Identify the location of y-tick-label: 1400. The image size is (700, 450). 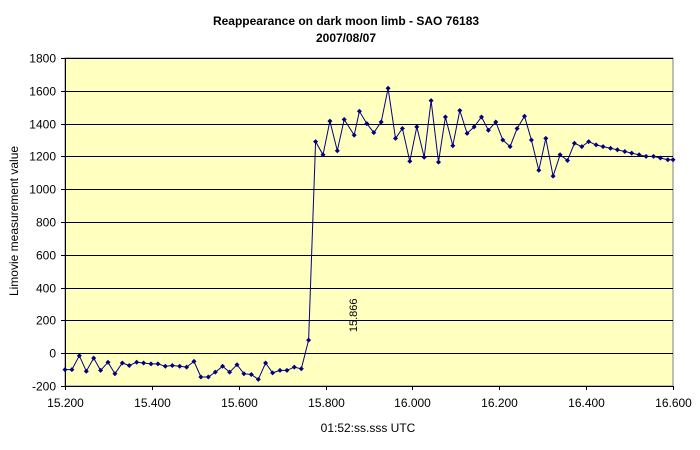
(42, 125).